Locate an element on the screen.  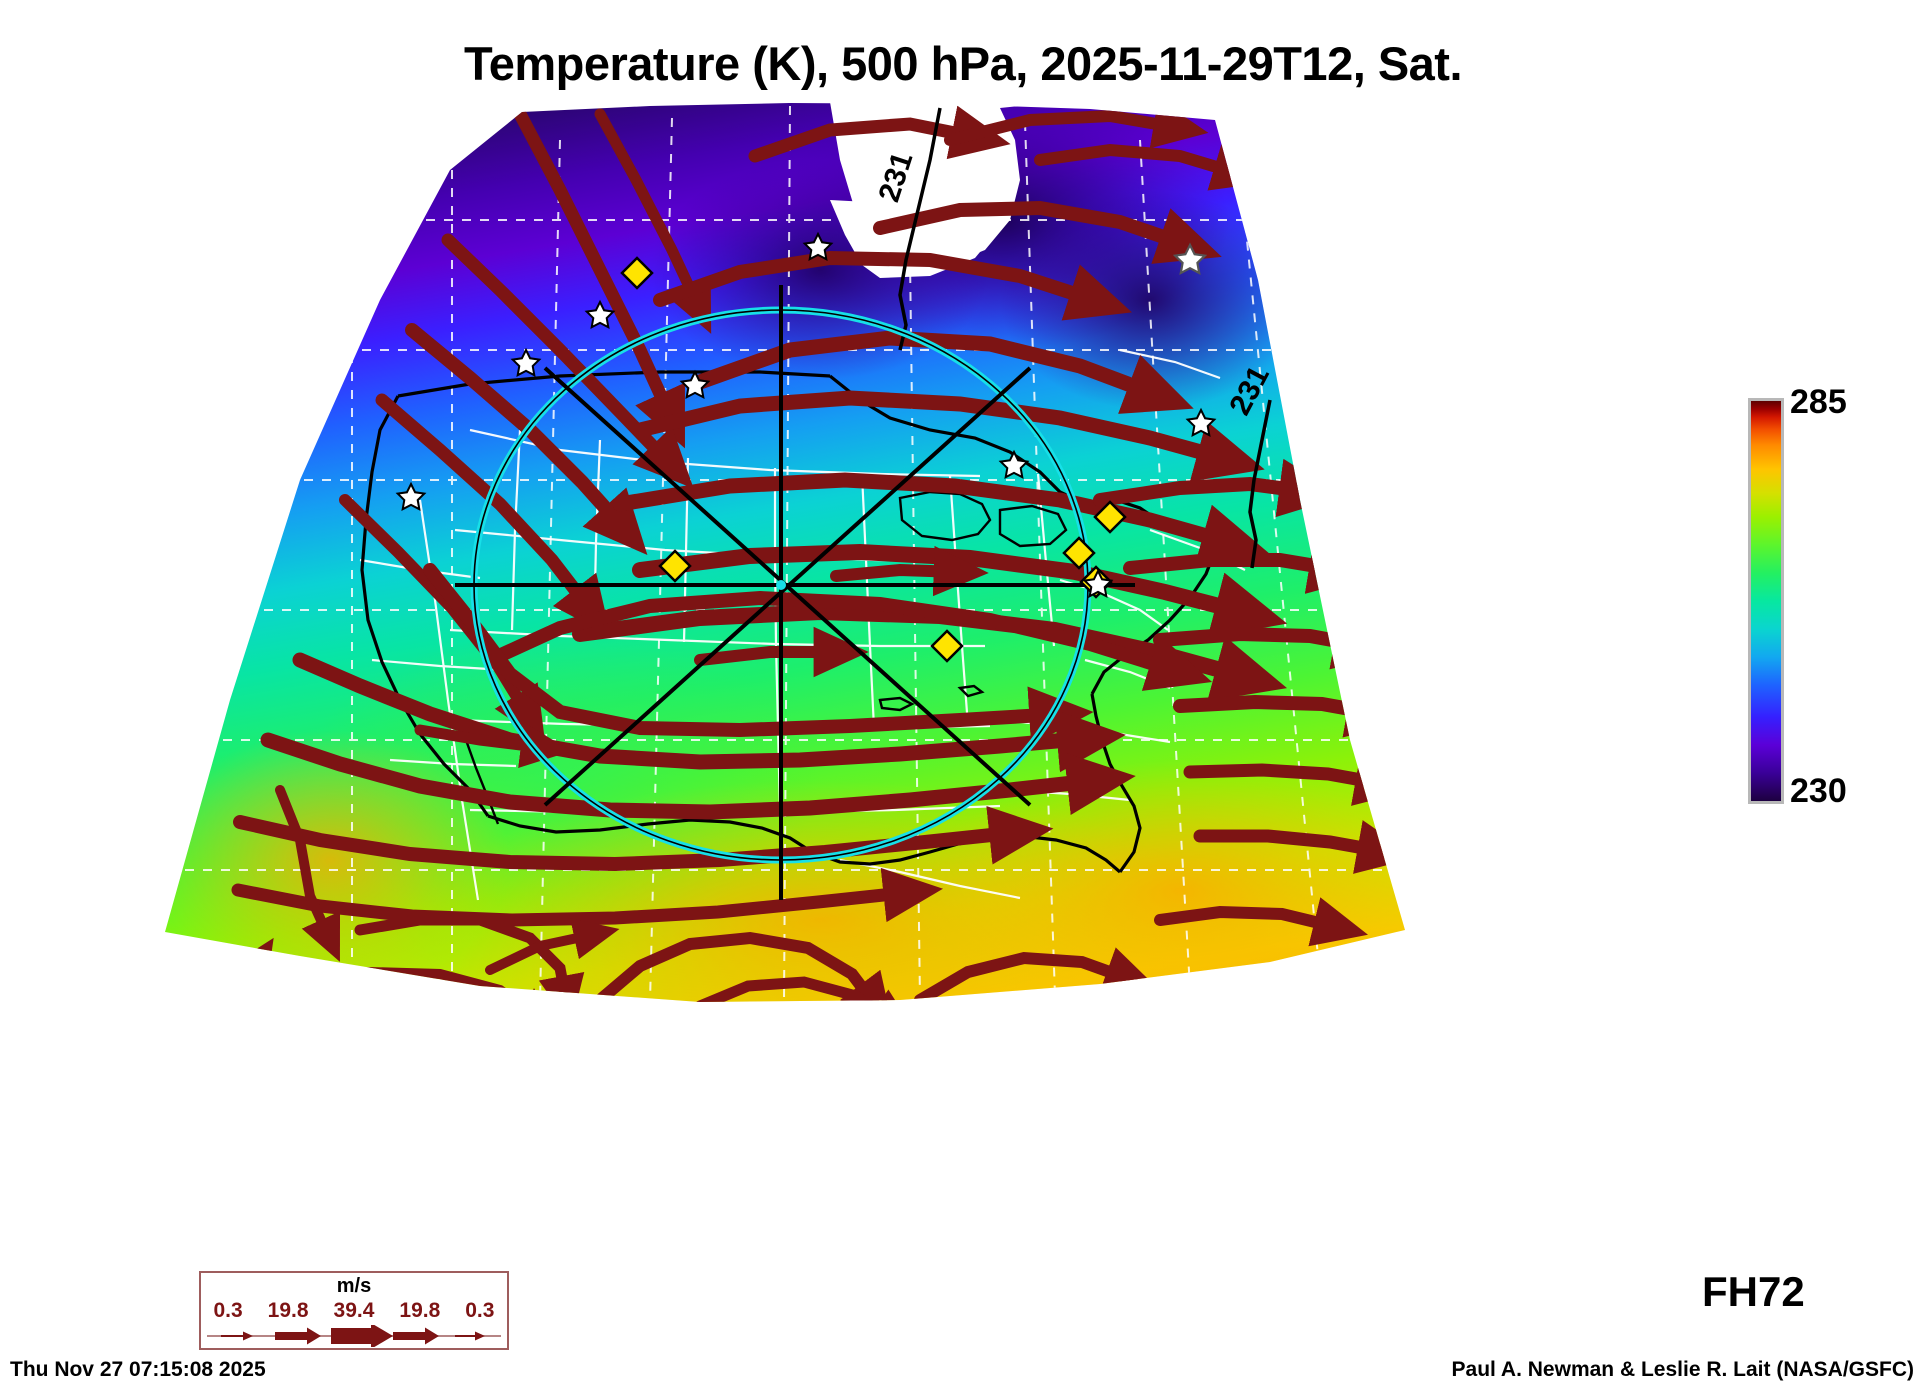
colorbar-min-label: 230 is located at coordinates (1818, 791).